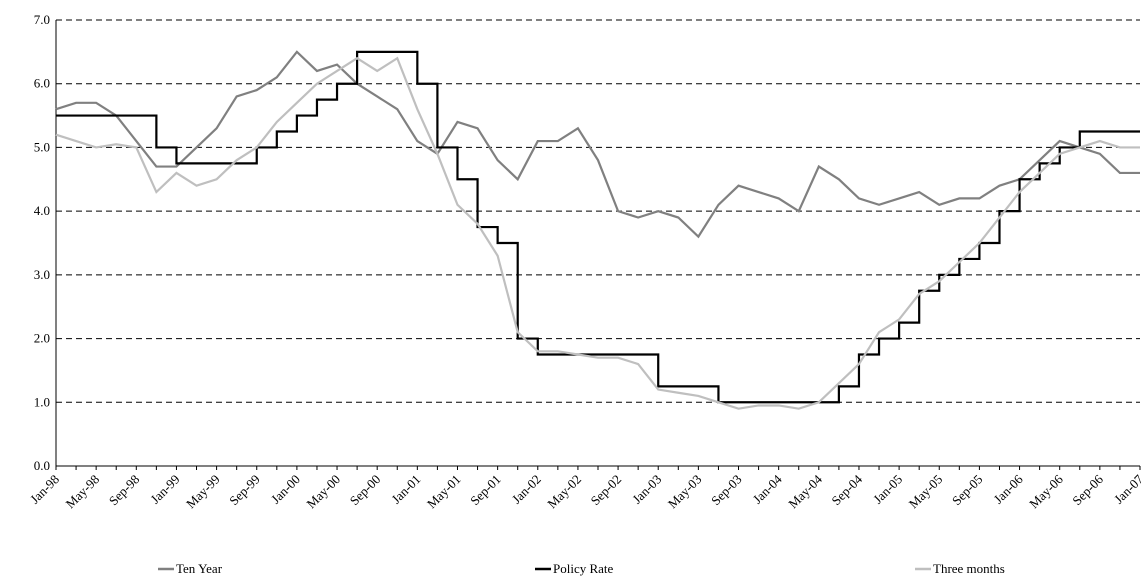 This screenshot has width=1144, height=581. I want to click on x-tick-label: Jan-05, so click(887, 489).